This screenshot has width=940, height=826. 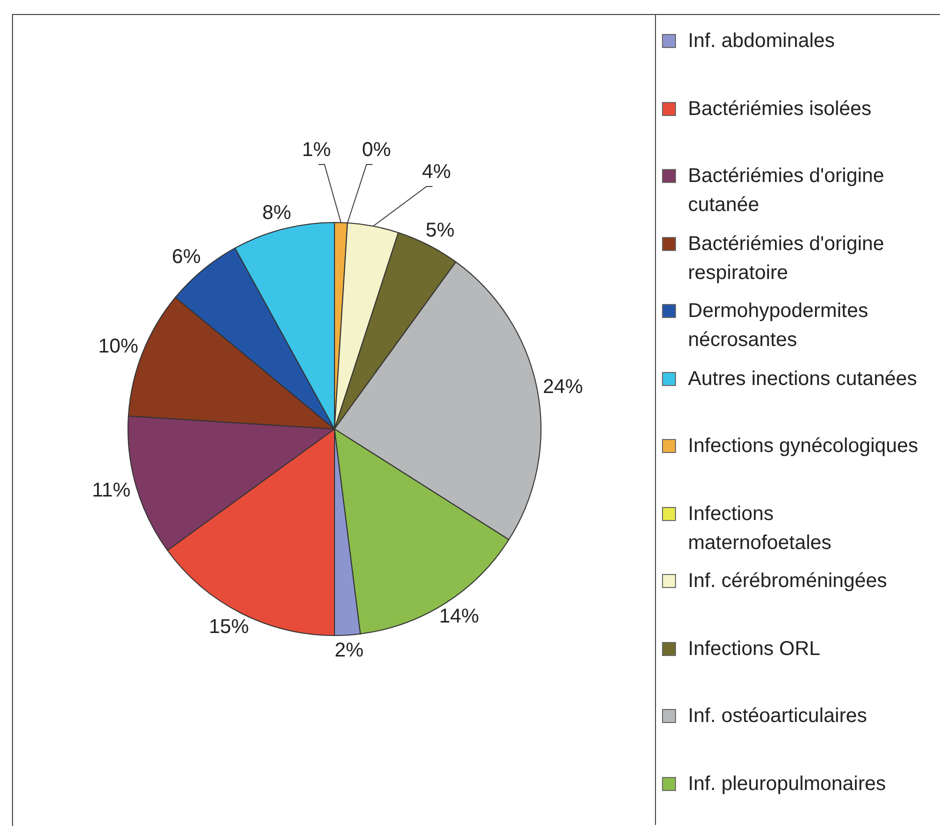 I want to click on legend-label: Autres inections cutanées, so click(x=803, y=379).